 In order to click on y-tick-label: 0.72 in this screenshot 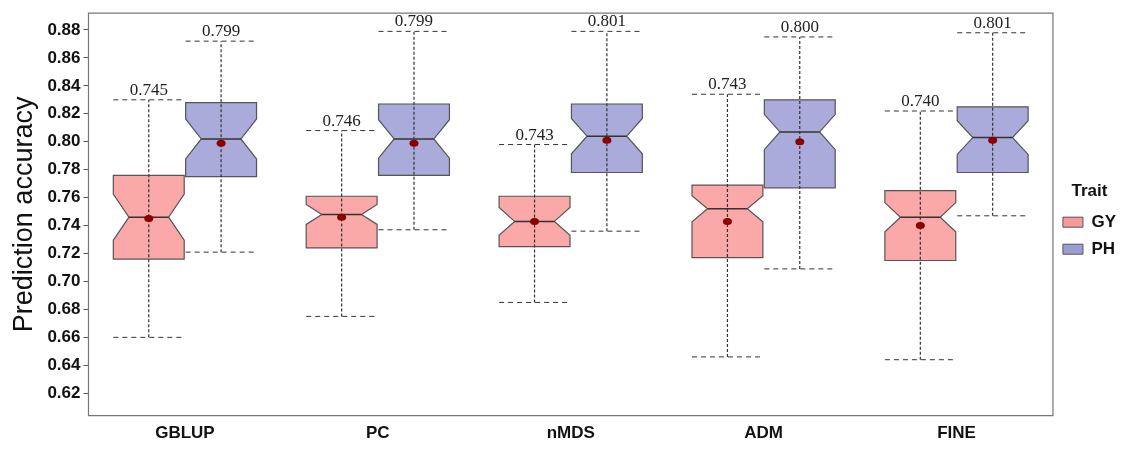, I will do `click(64, 253)`.